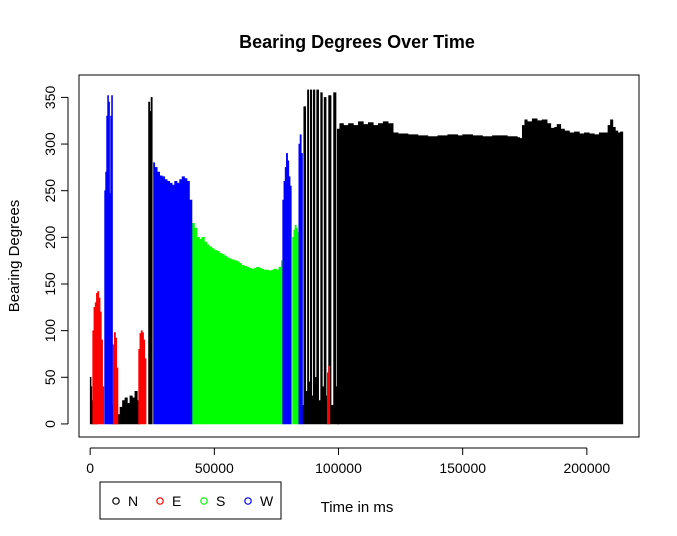 Image resolution: width=677 pixels, height=536 pixels. What do you see at coordinates (90, 468) in the screenshot?
I see `x-tick-label-0: 0` at bounding box center [90, 468].